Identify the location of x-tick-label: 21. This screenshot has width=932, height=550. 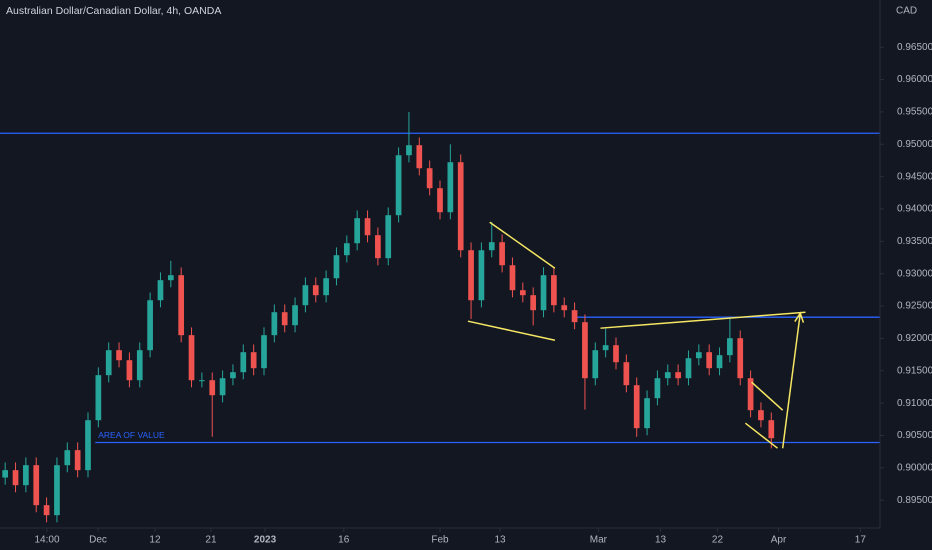
(211, 540).